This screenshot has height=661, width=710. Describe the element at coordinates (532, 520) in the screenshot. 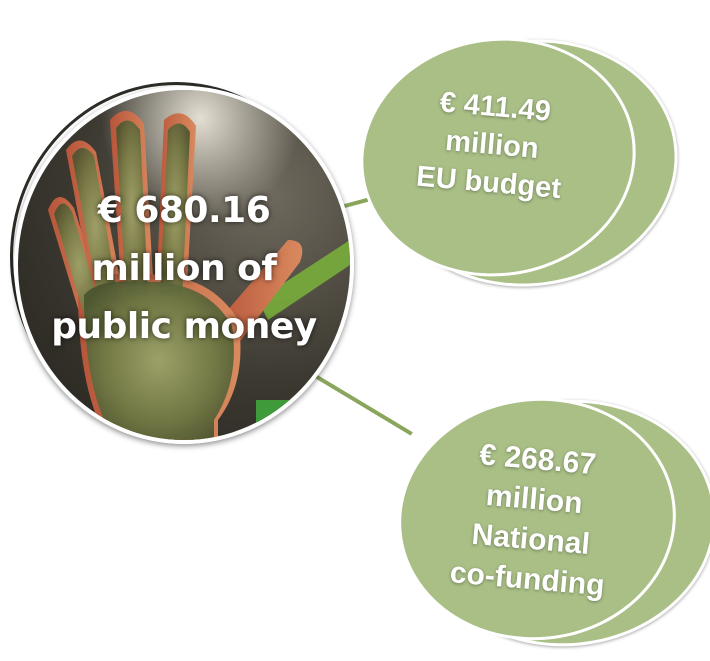

I see `national-cofunding-label: € 268.67 million National co-funding` at that location.